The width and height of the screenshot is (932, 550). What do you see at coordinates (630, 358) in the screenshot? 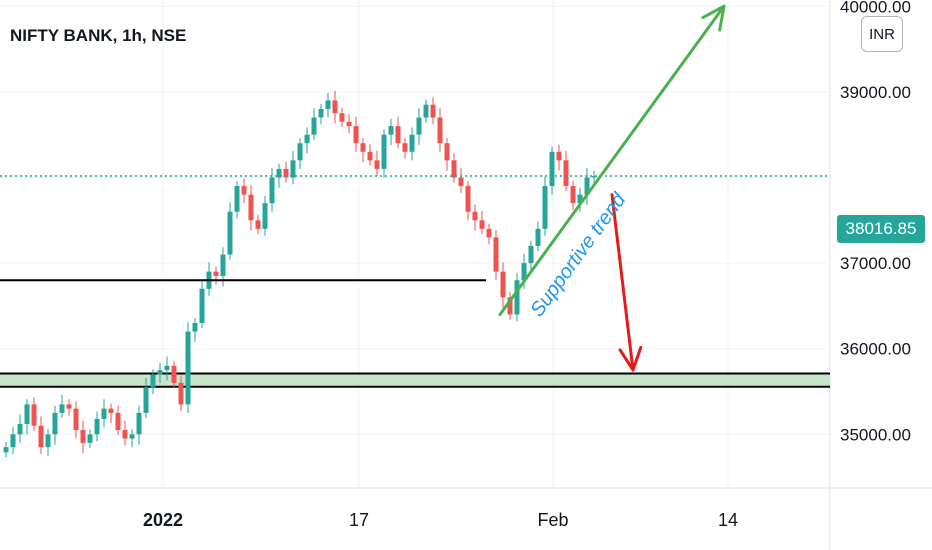
I see `trend-arrow-down-head` at bounding box center [630, 358].